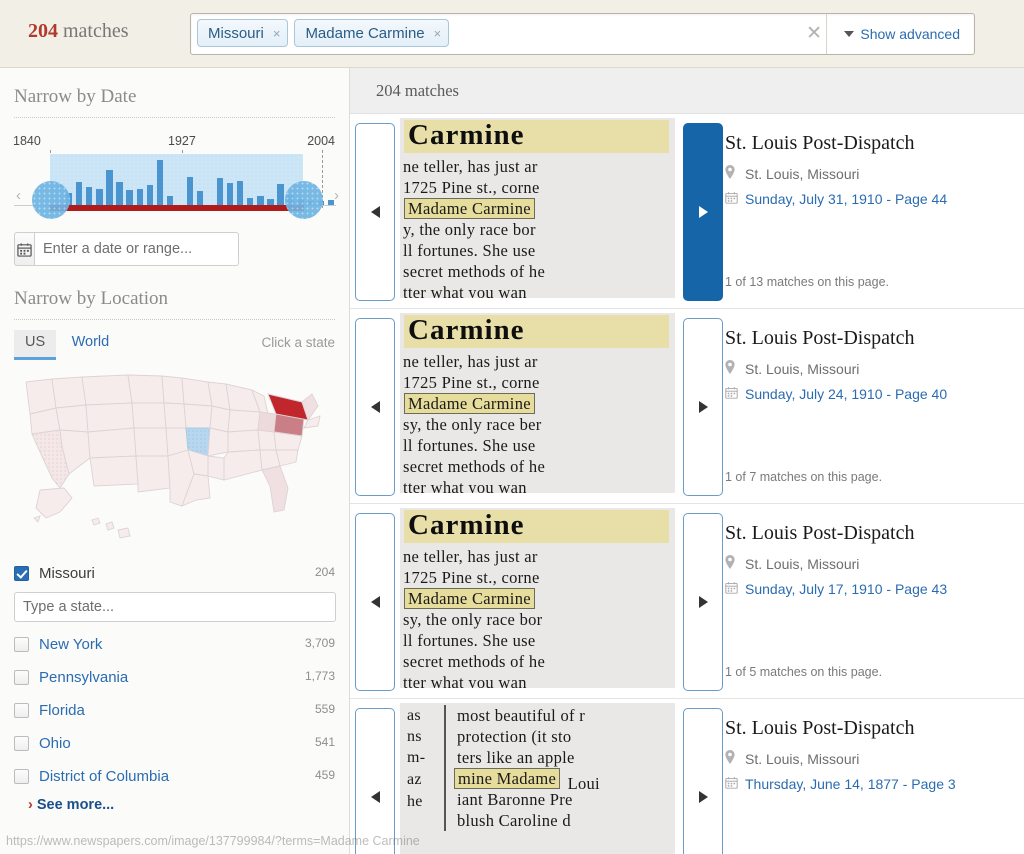 The image size is (1024, 854). What do you see at coordinates (802, 173) in the screenshot?
I see `result-location: St. Louis, Missouri` at bounding box center [802, 173].